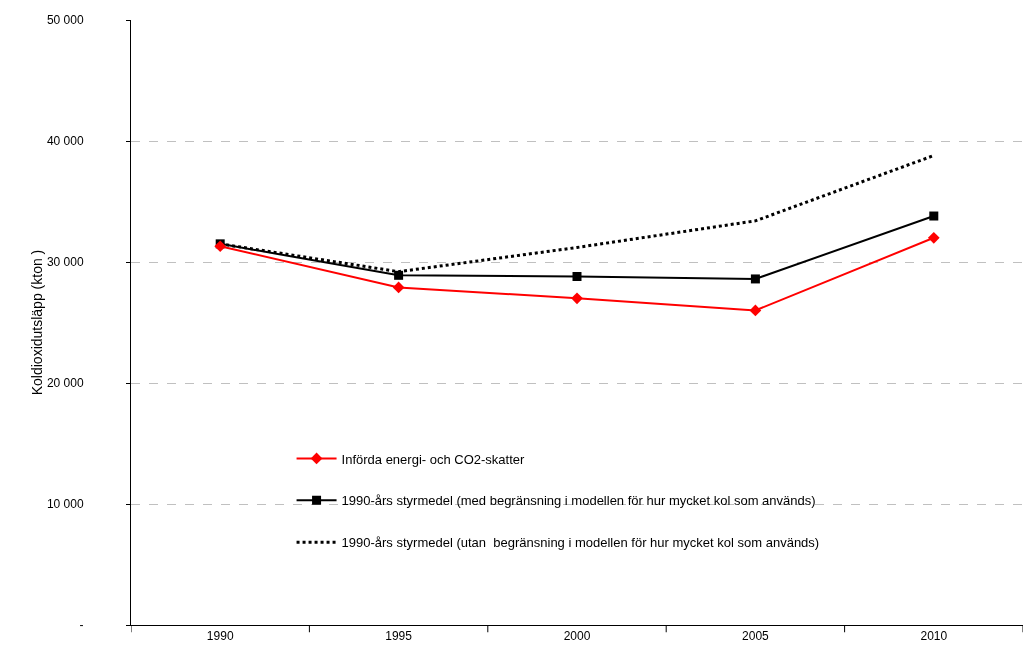 The height and width of the screenshot is (652, 1025). Describe the element at coordinates (65, 141) in the screenshot. I see `y-tick-label: 40 000` at that location.